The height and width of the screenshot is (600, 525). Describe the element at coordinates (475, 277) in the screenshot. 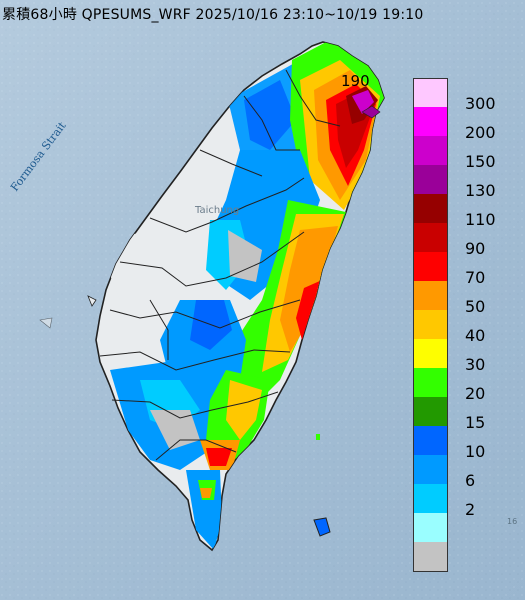

I see `legend-label: 70` at that location.